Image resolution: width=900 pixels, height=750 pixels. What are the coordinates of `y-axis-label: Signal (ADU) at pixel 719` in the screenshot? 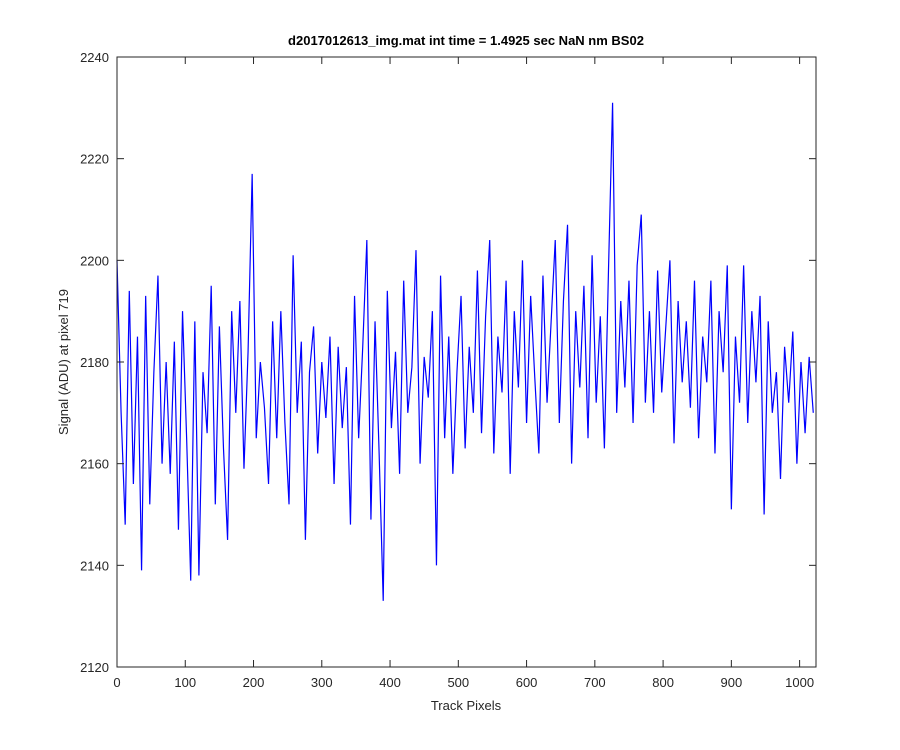 It's located at (63, 362).